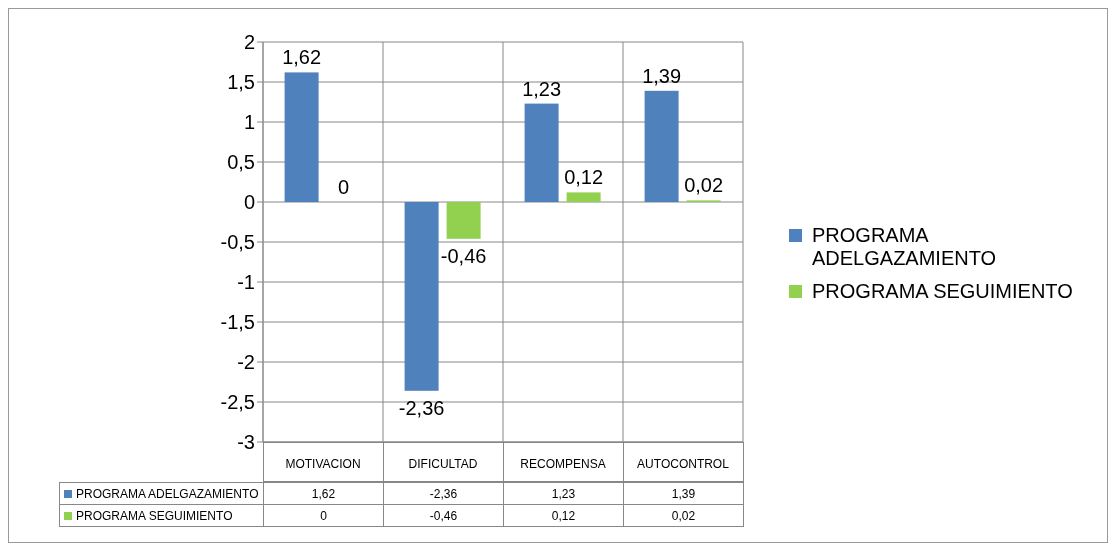 This screenshot has height=551, width=1115. What do you see at coordinates (323, 493) in the screenshot?
I see `data-label: 1,62` at bounding box center [323, 493].